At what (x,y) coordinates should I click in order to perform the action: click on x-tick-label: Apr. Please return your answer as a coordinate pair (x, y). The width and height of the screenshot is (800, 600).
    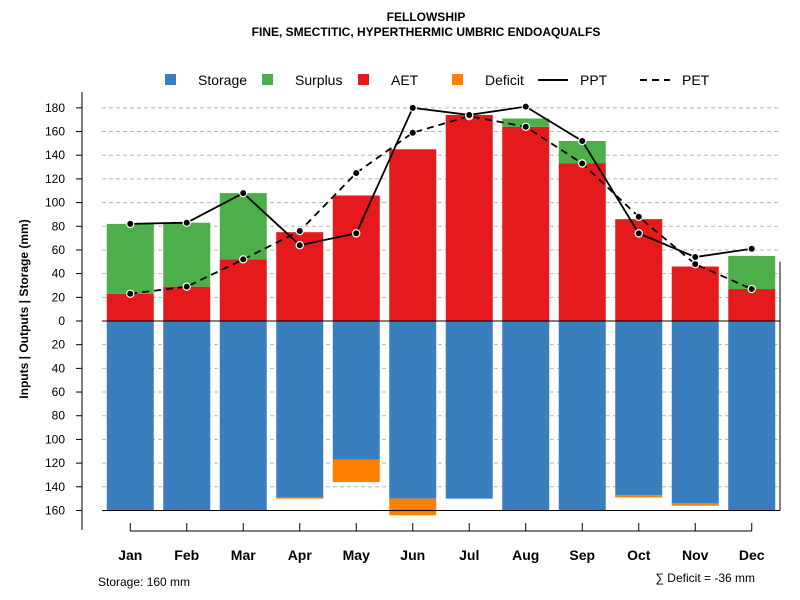
    Looking at the image, I should click on (300, 555).